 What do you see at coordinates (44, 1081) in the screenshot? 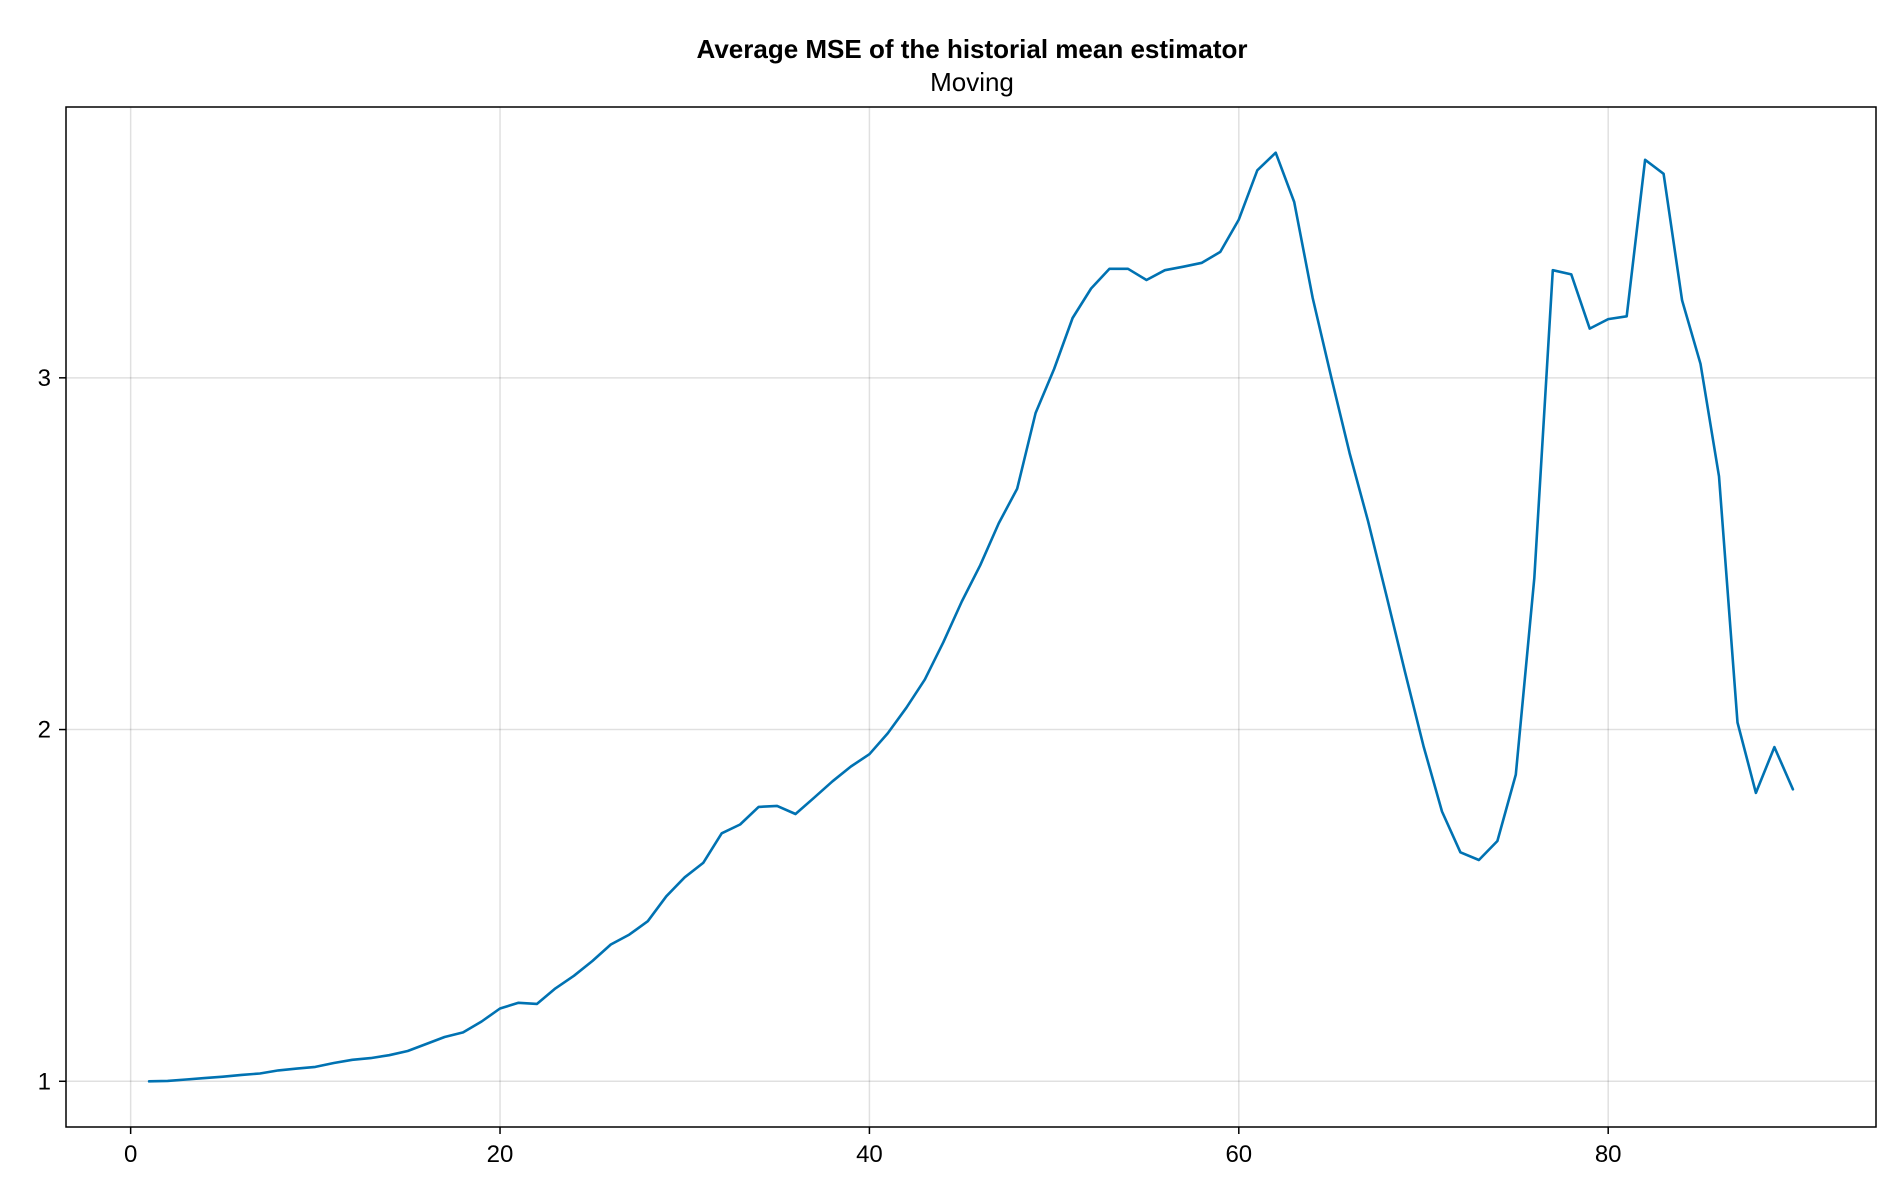
I see `y-tick-label: 1` at bounding box center [44, 1081].